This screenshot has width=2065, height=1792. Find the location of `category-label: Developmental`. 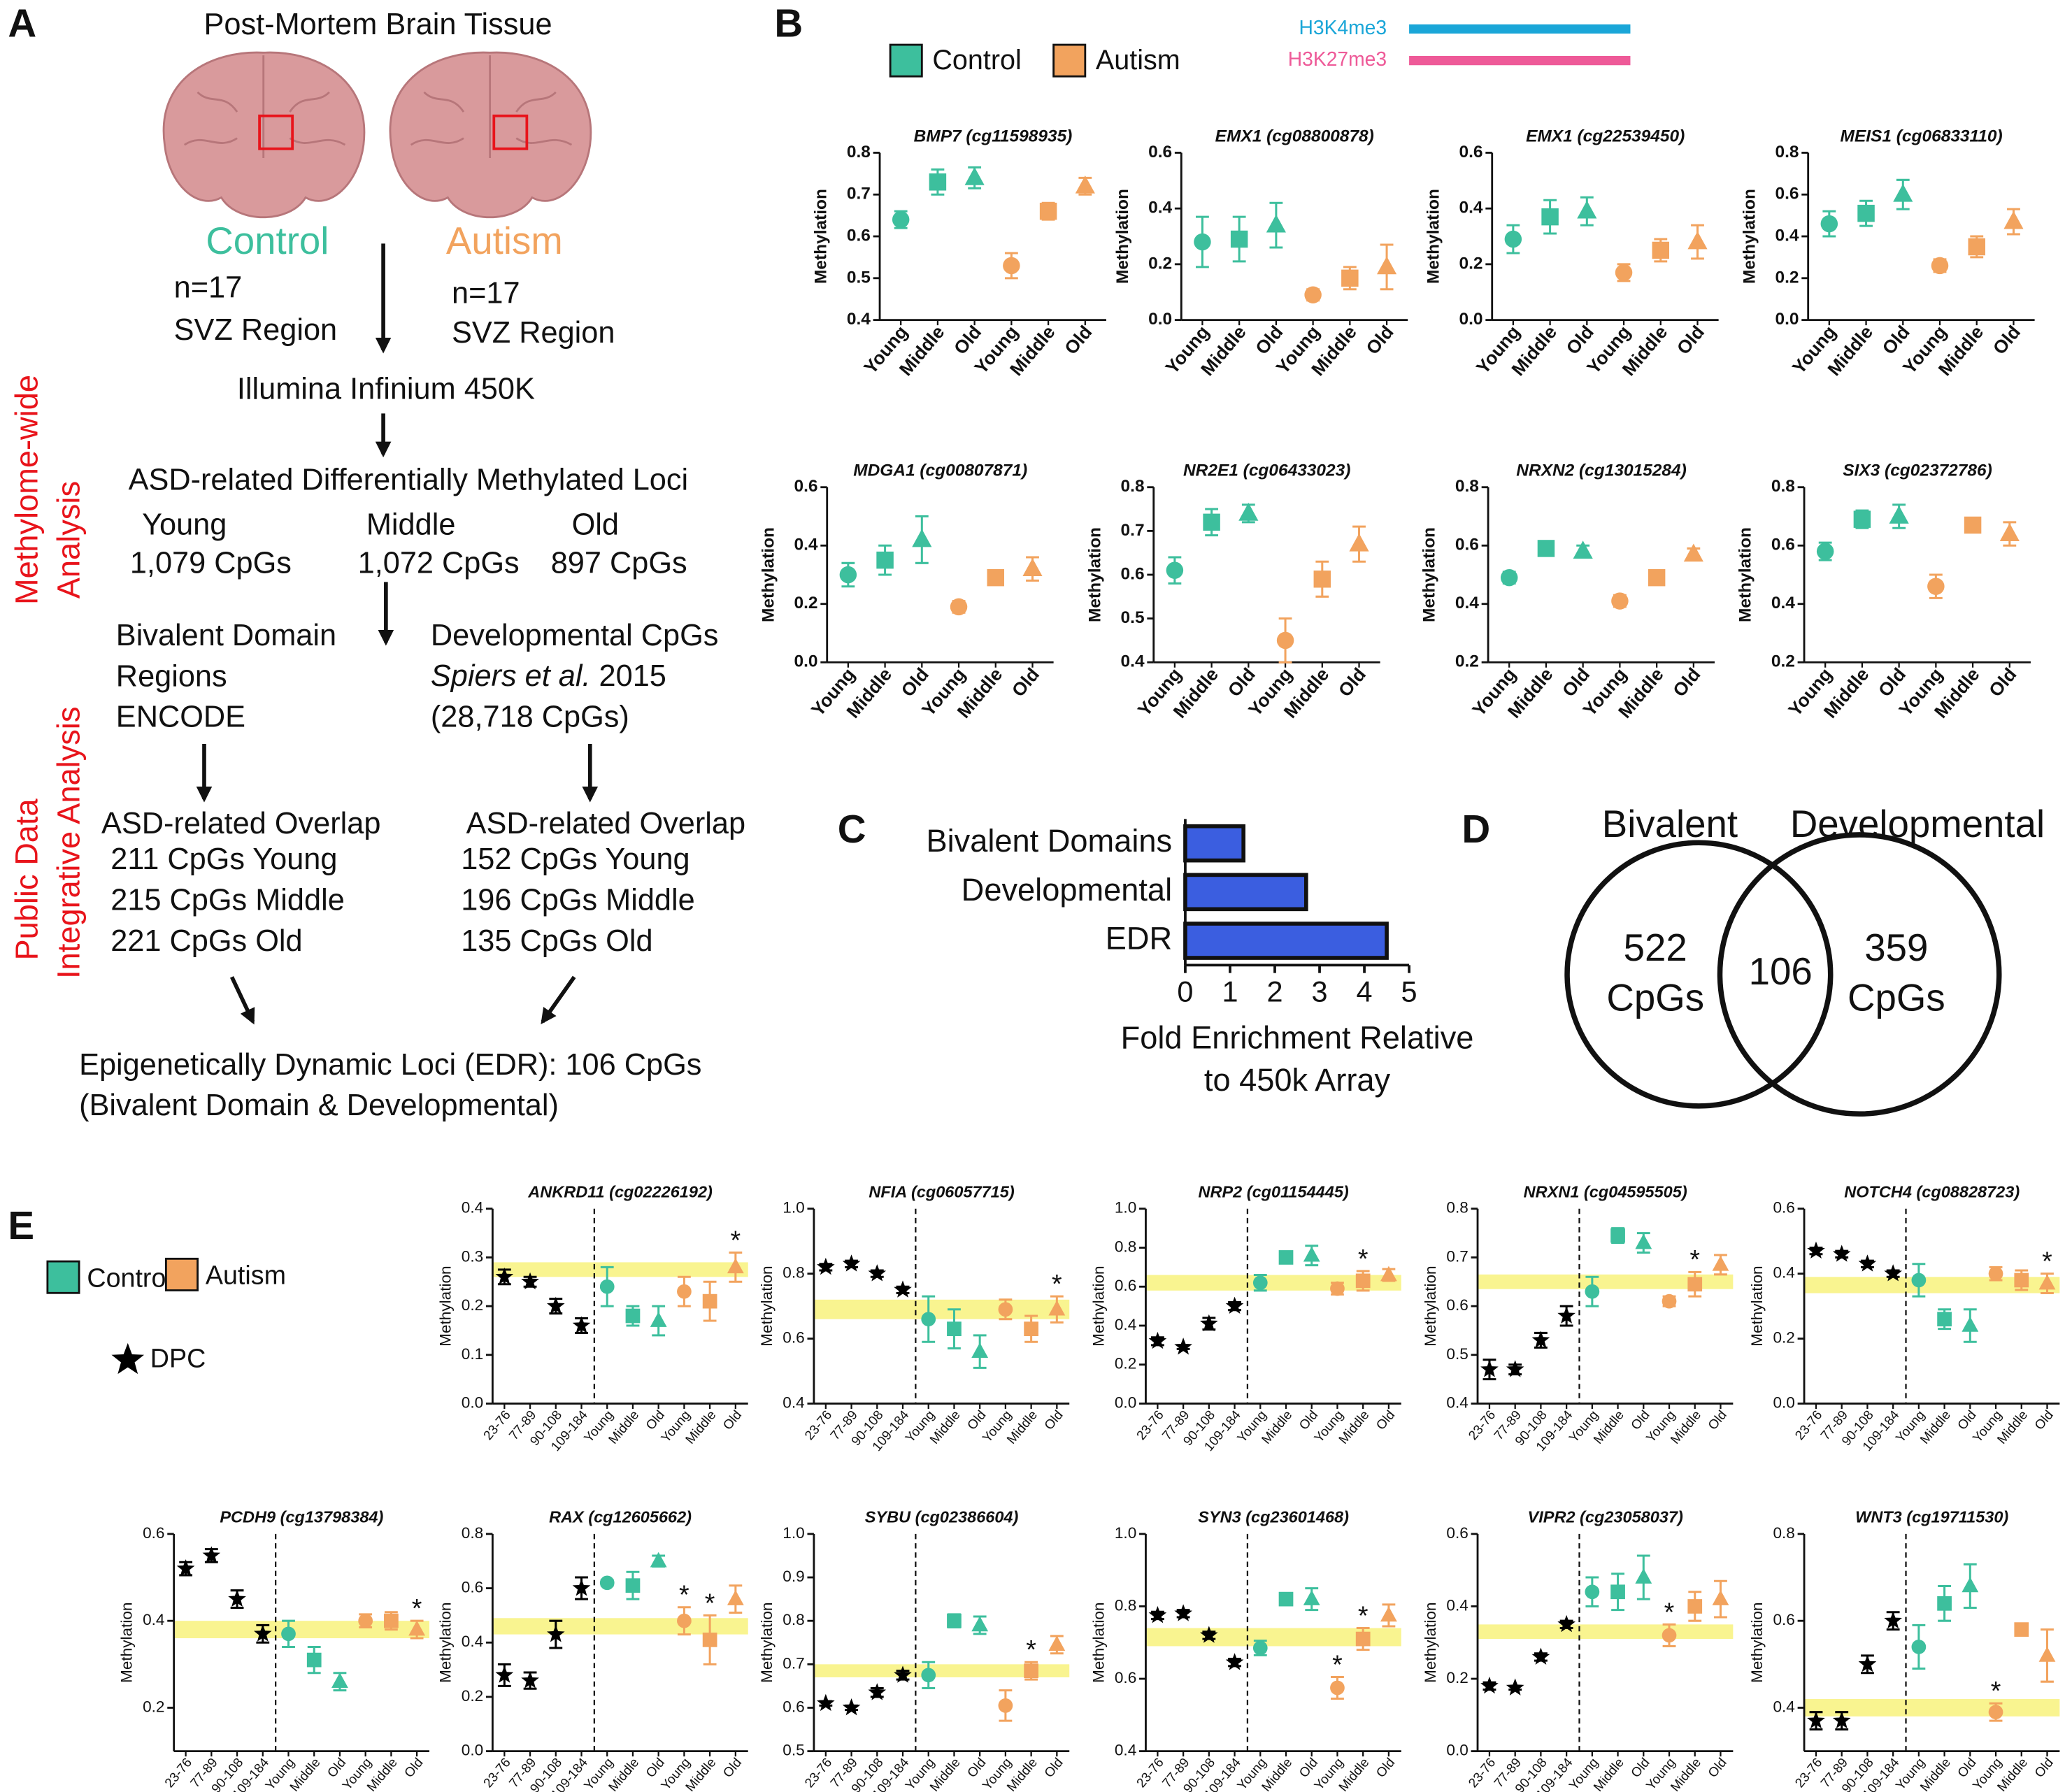

category-label: Developmental is located at coordinates (1067, 890).